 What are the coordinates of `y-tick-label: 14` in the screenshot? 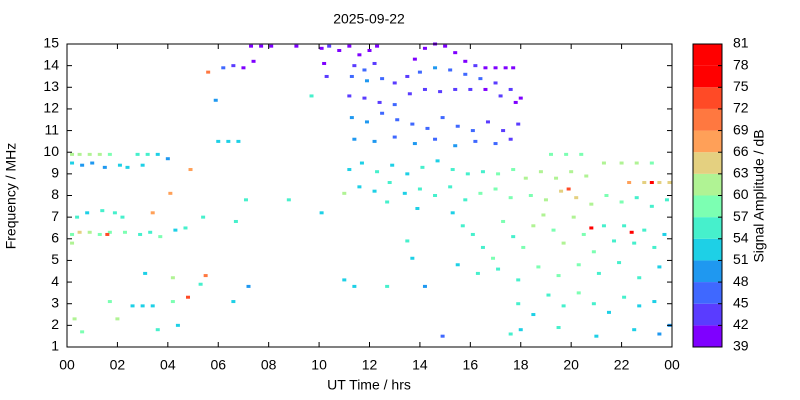 It's located at (51, 64).